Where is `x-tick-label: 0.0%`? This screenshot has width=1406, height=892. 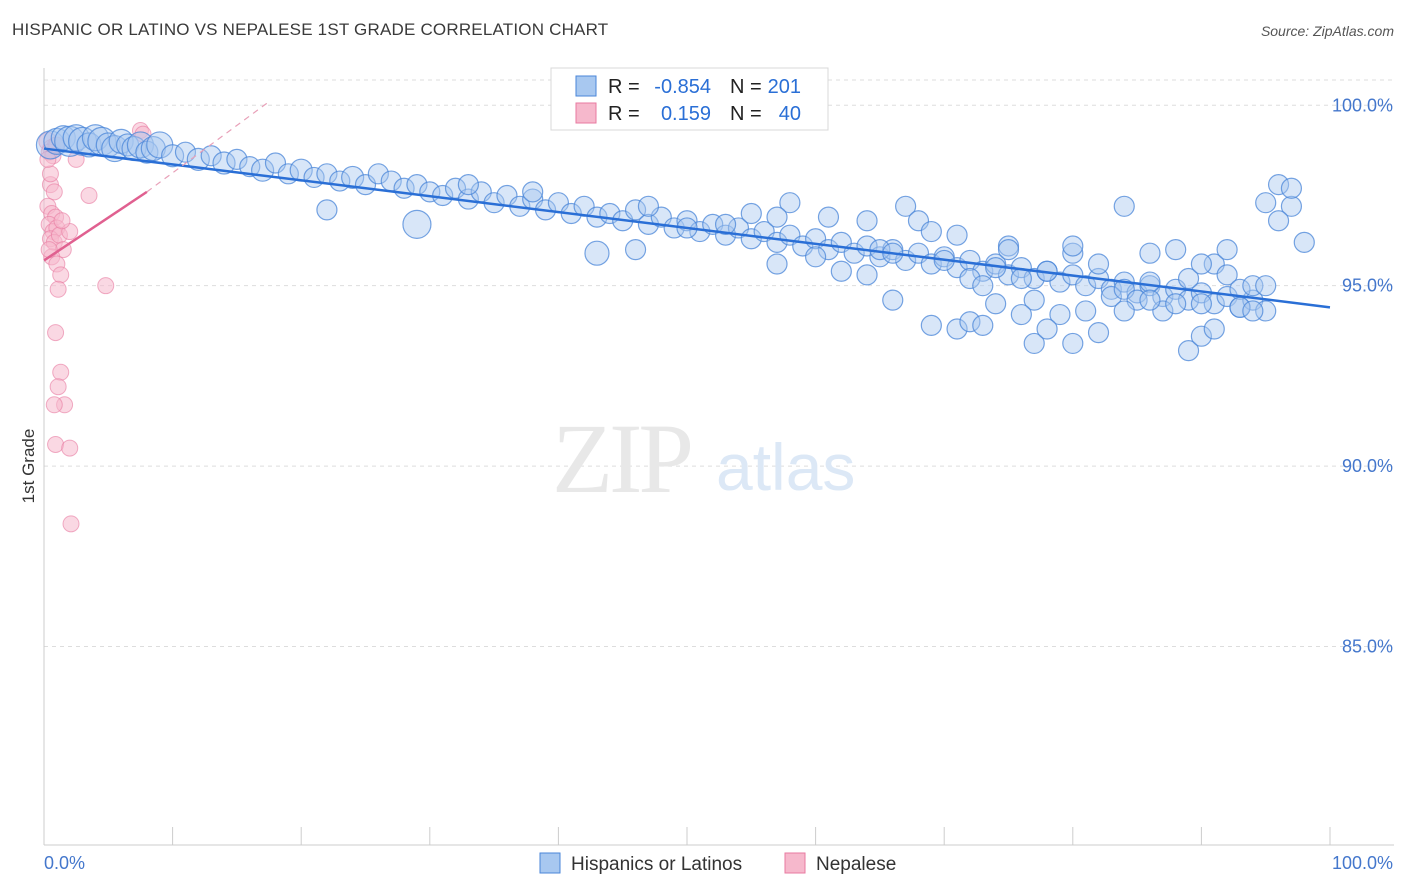
x-tick-label: 0.0% is located at coordinates (64, 863).